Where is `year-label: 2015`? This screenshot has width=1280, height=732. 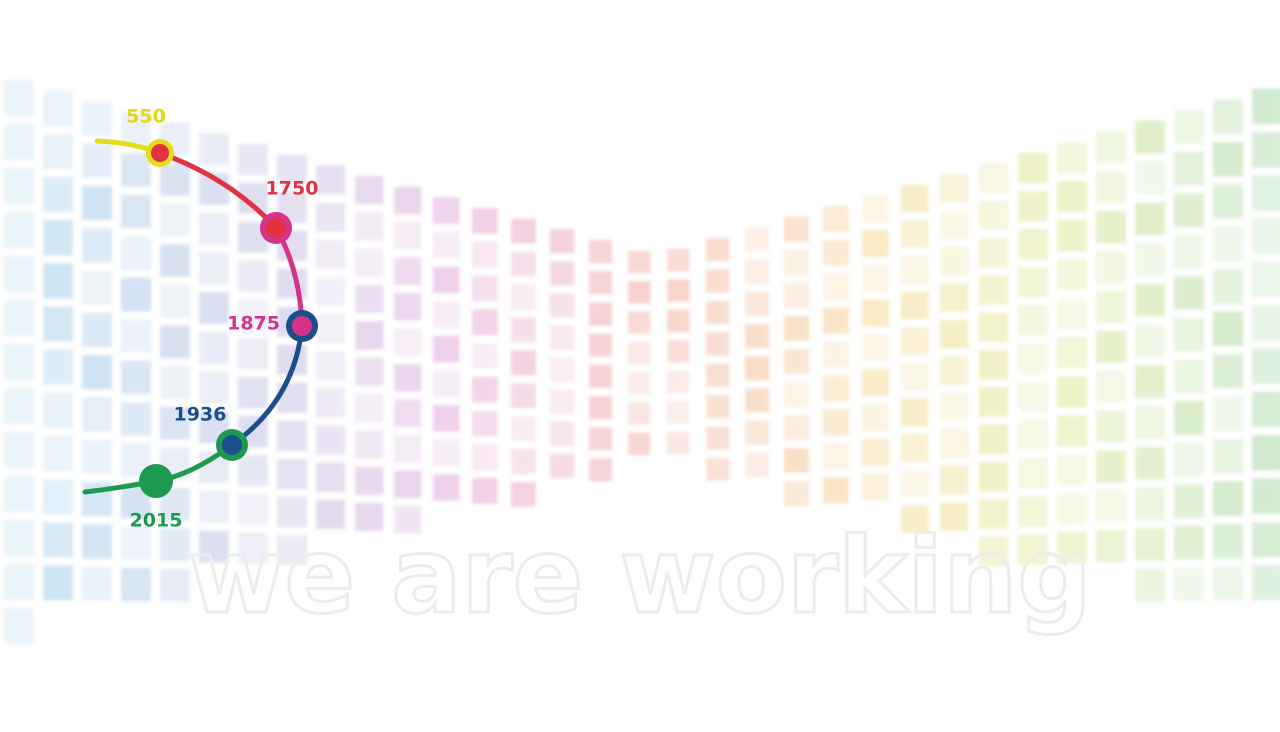 year-label: 2015 is located at coordinates (156, 521).